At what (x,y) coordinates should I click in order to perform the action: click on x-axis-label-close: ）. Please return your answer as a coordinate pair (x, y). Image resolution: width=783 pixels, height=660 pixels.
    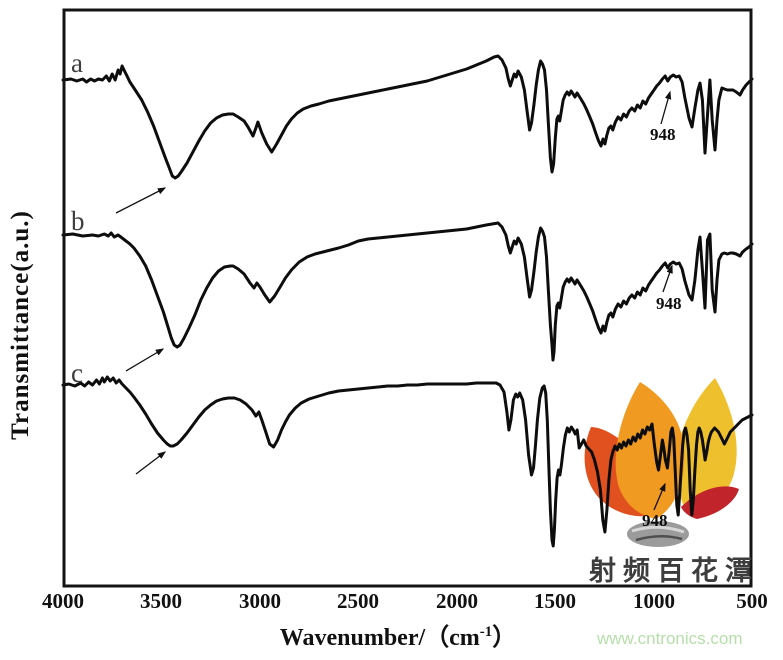
    Looking at the image, I should click on (504, 638).